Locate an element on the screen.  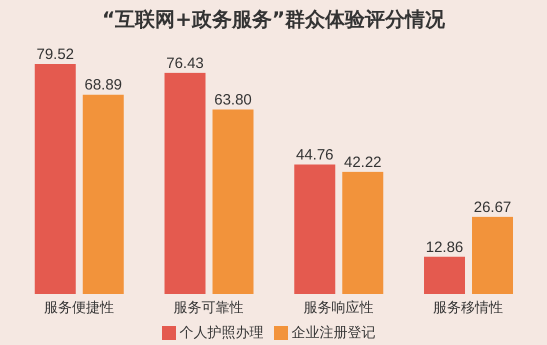
data-label: 26.67 is located at coordinates (493, 207).